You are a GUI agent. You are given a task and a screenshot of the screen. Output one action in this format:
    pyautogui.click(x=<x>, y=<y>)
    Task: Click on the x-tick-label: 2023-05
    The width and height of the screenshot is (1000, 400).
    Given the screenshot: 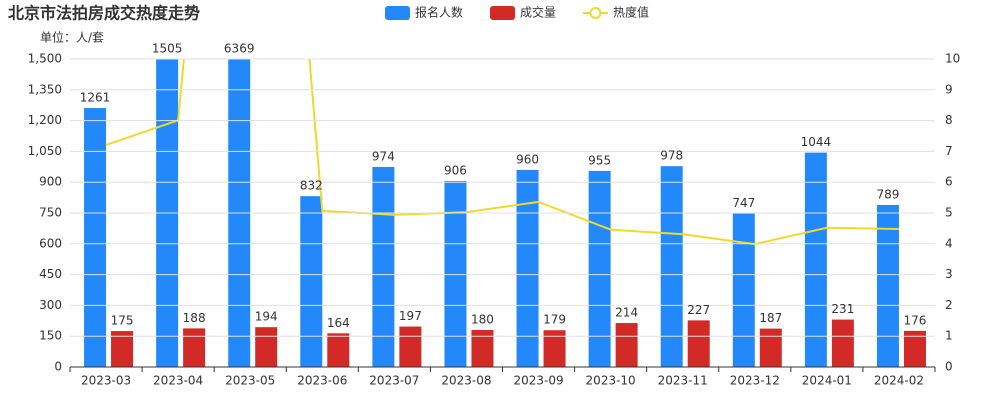 What is the action you would take?
    pyautogui.click(x=250, y=381)
    